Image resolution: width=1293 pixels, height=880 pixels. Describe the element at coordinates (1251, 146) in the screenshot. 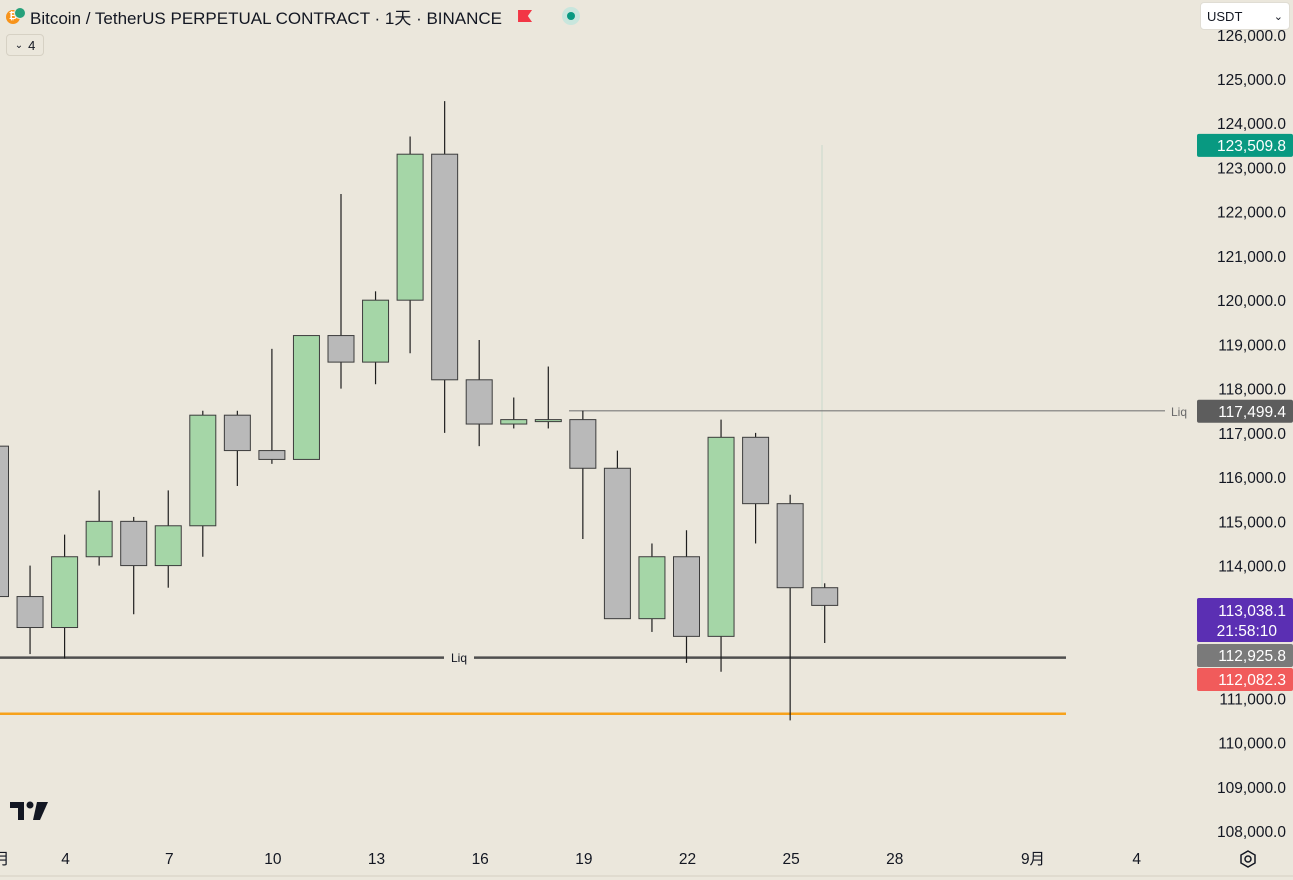

I see `price-tag-label: 123,509.8` at that location.